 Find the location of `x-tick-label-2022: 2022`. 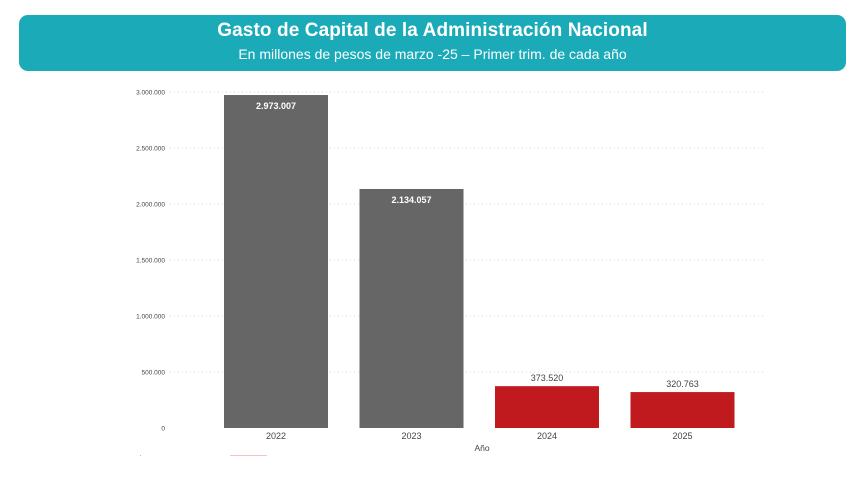

x-tick-label-2022: 2022 is located at coordinates (276, 436).